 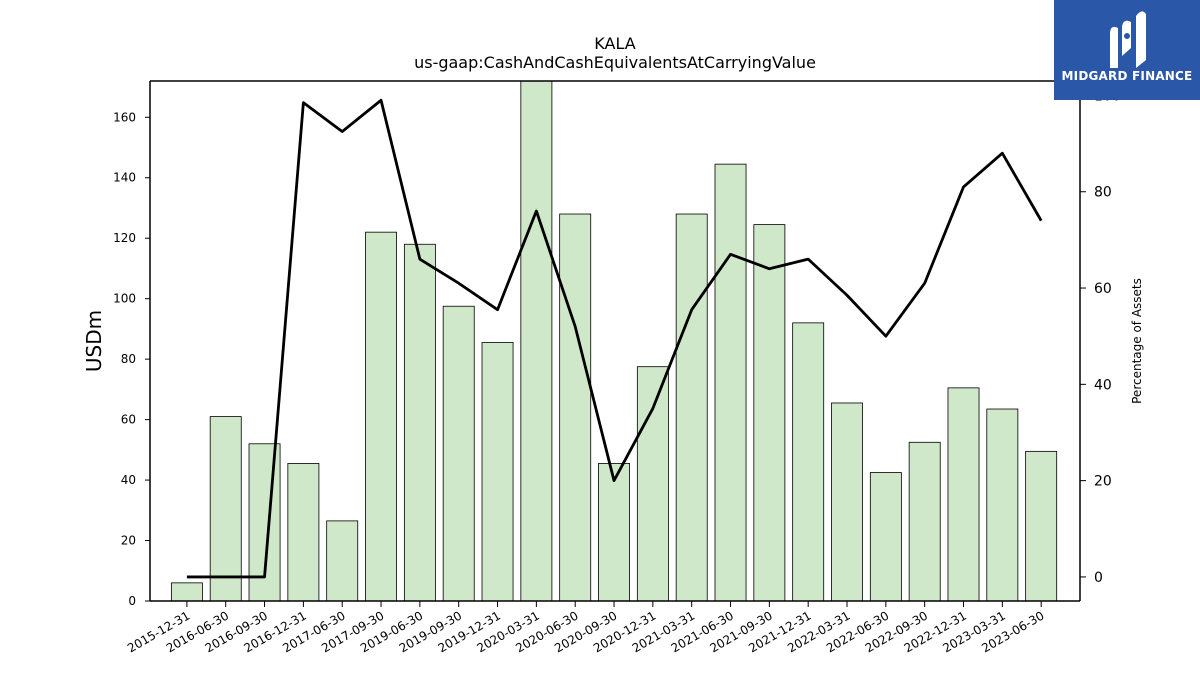 I want to click on y-axis-label: USDm, so click(x=94, y=341).